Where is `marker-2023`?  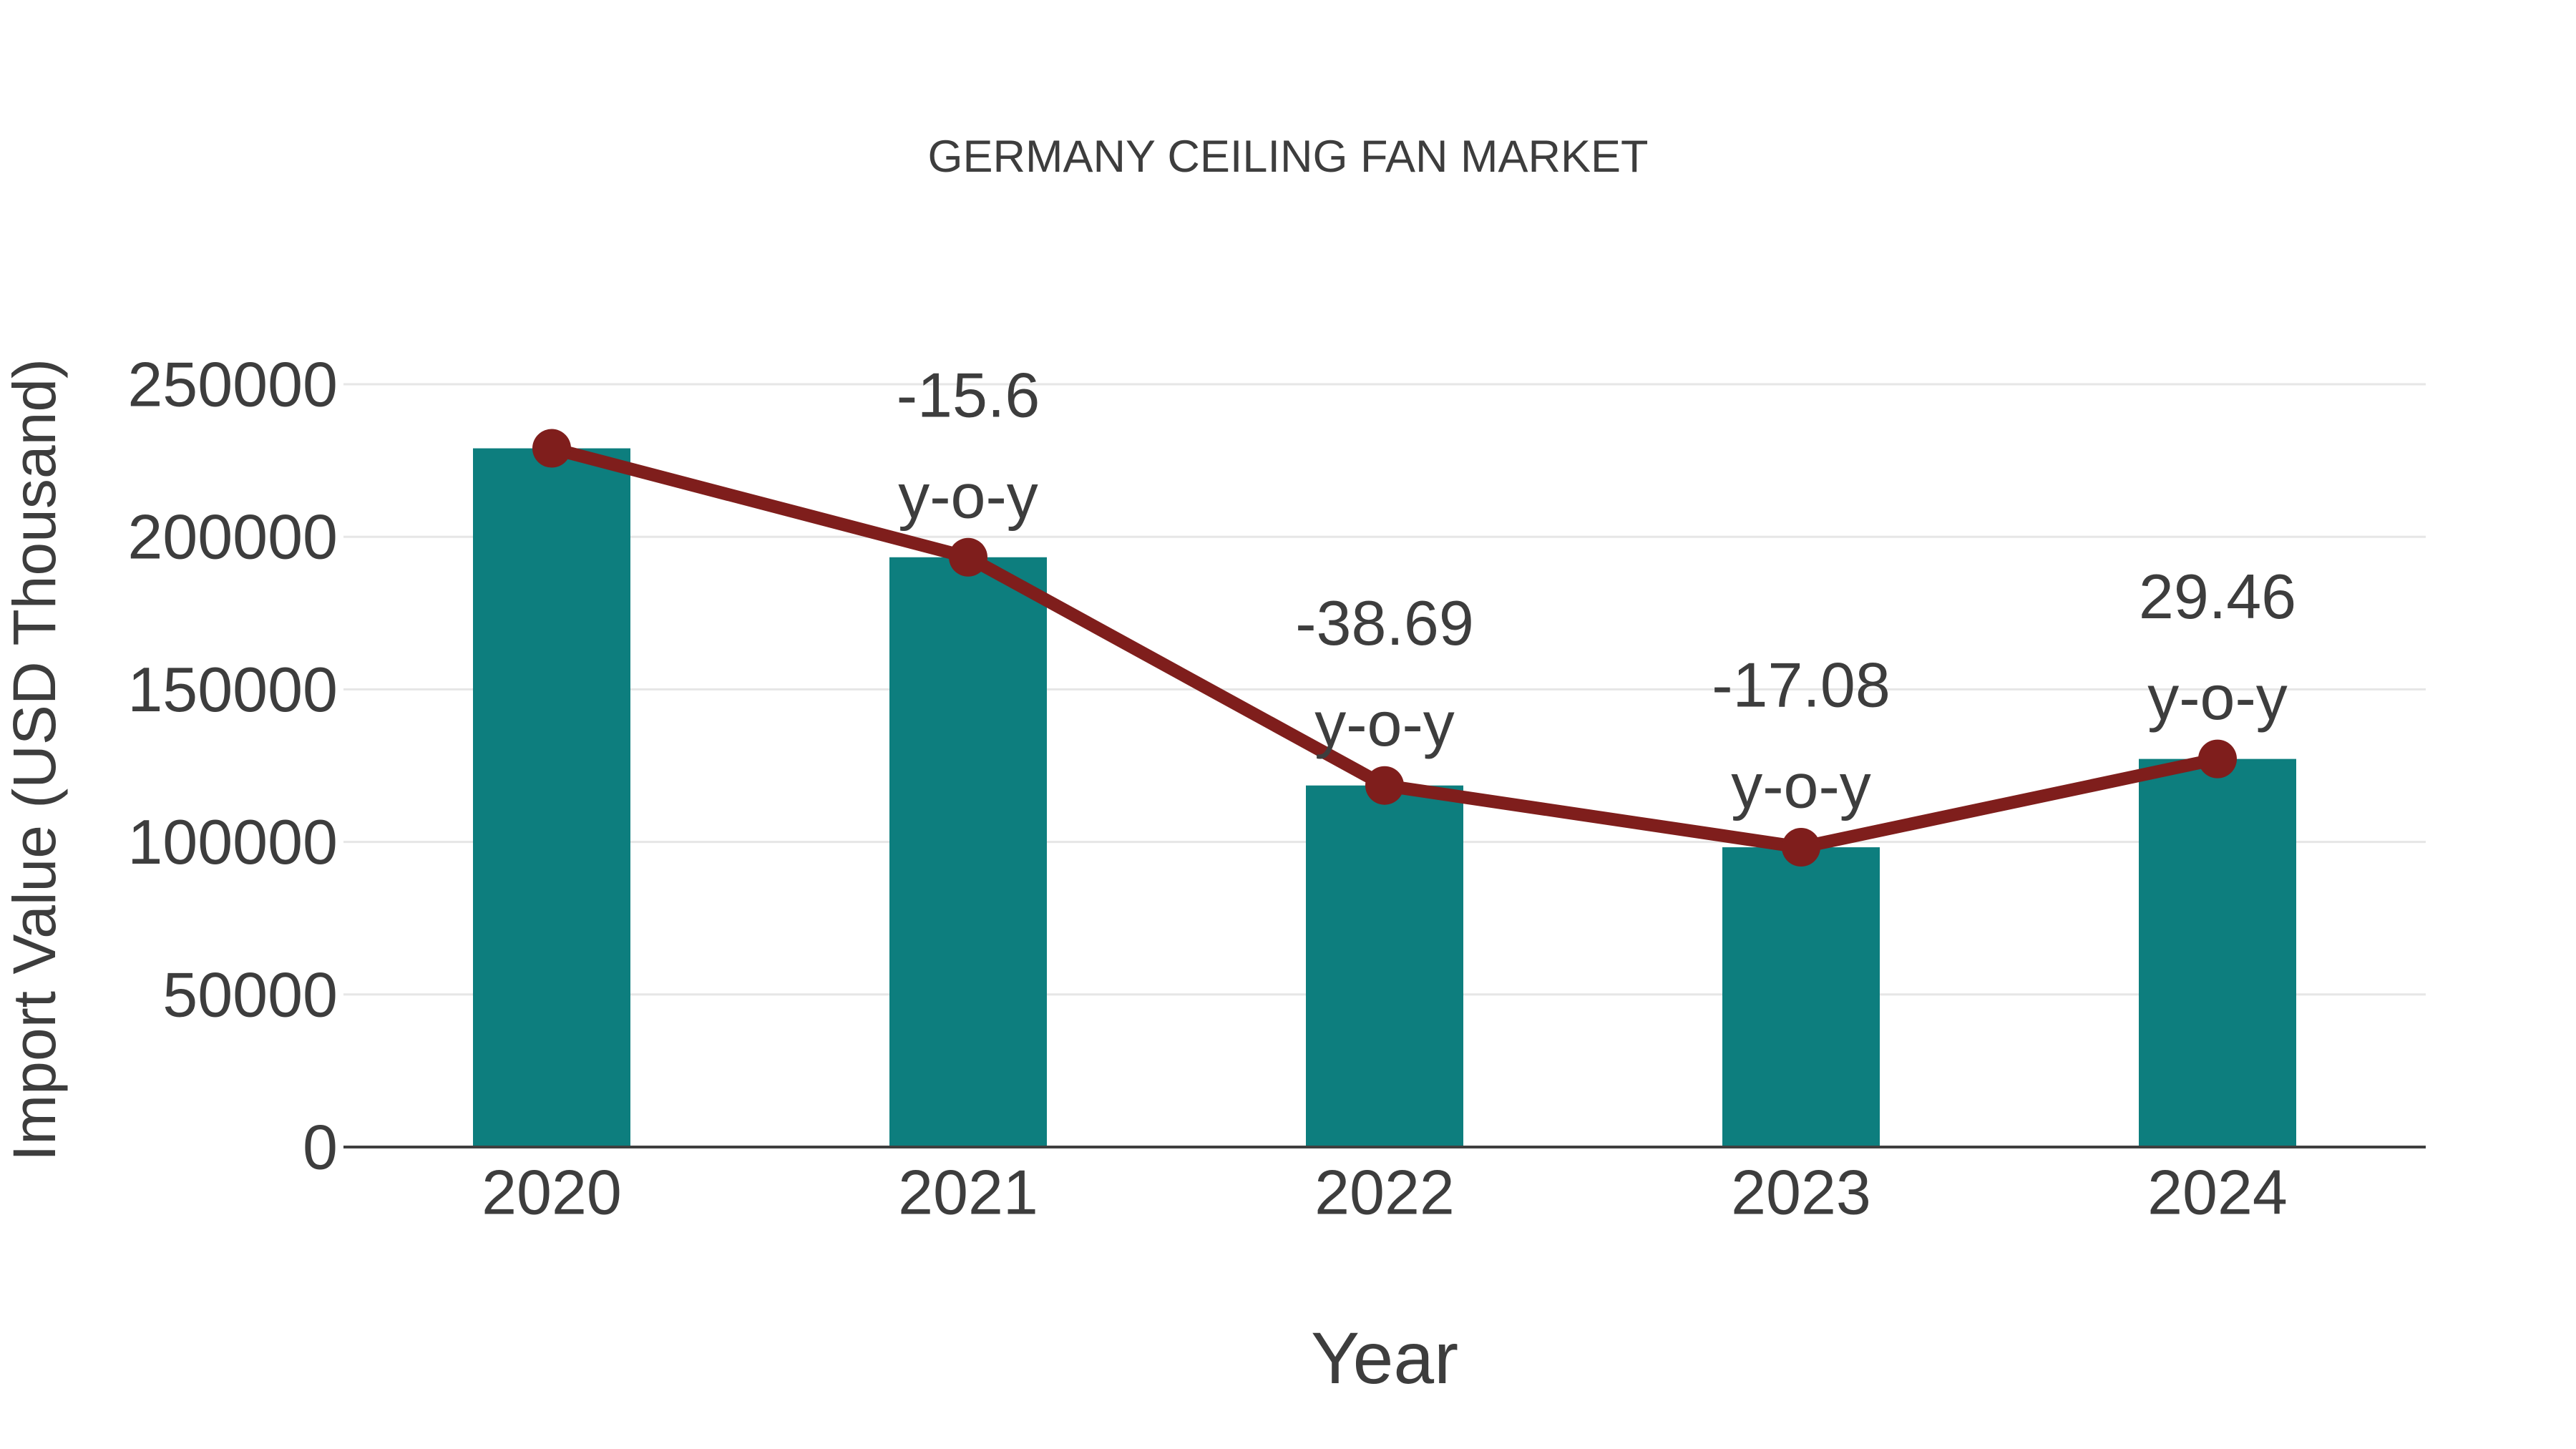 marker-2023 is located at coordinates (1801, 847).